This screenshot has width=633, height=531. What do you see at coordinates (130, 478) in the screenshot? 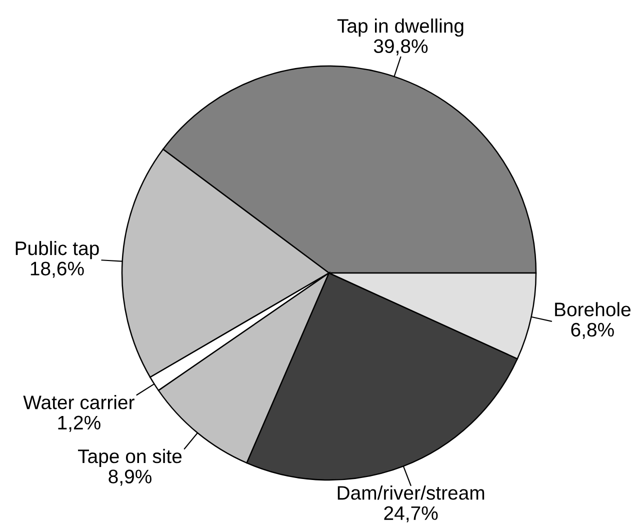
I see `data-label: 8,9%` at bounding box center [130, 478].